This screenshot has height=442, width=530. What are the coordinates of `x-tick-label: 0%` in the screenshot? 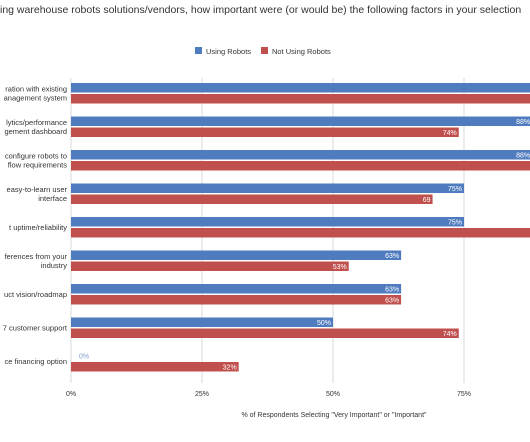 It's located at (71, 394).